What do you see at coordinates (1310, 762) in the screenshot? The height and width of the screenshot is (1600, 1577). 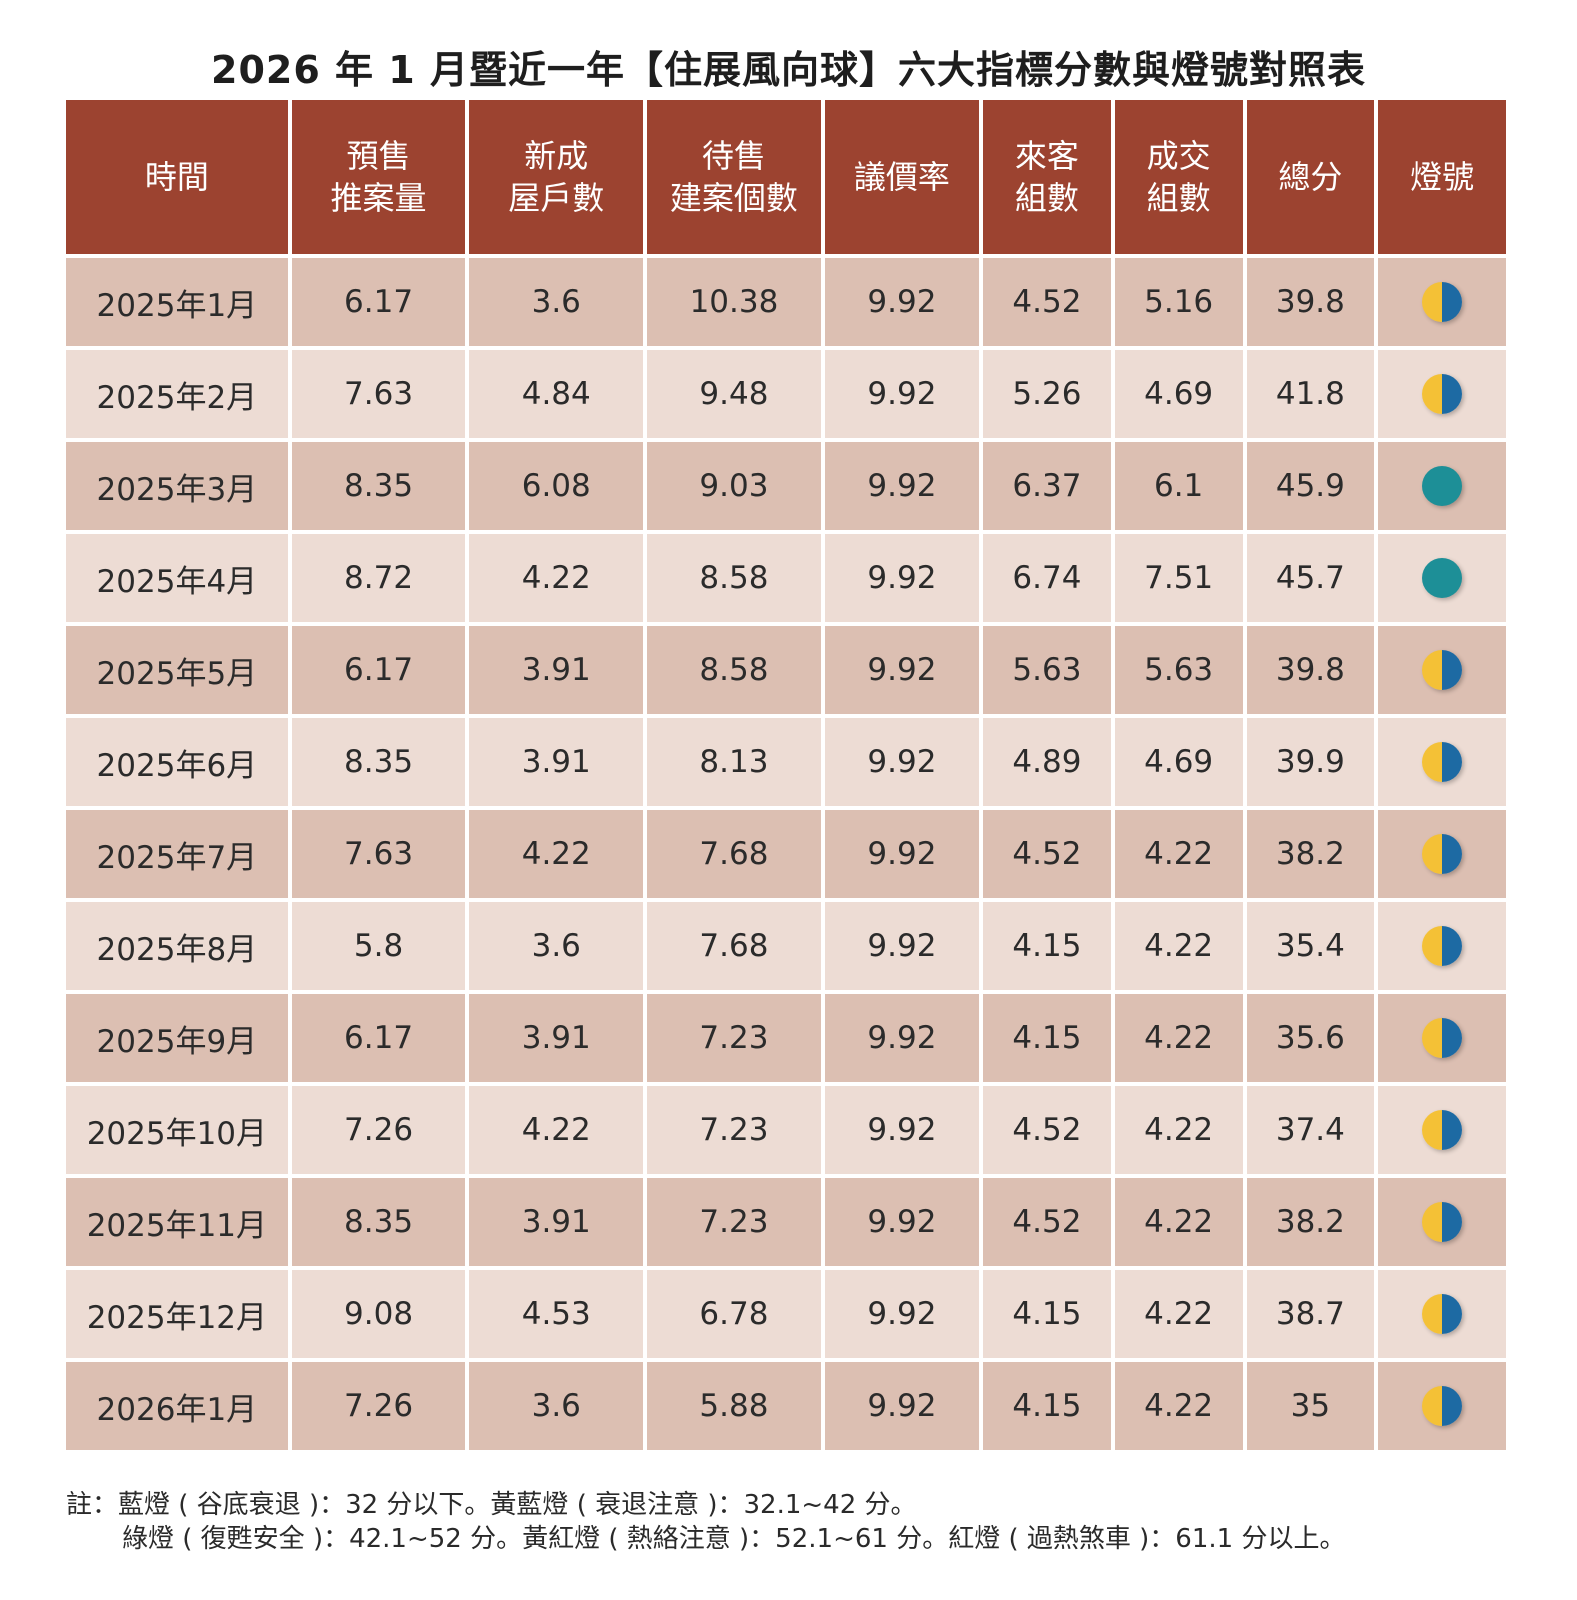 I see `score-cell-total: 39.9` at bounding box center [1310, 762].